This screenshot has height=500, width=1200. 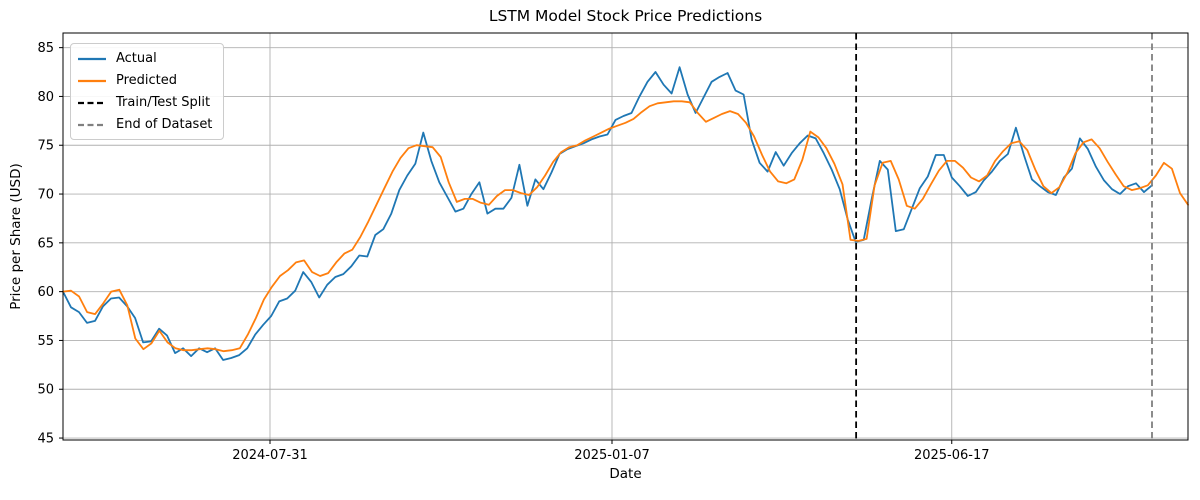 I want to click on y-tick-label: 55, so click(x=45, y=341).